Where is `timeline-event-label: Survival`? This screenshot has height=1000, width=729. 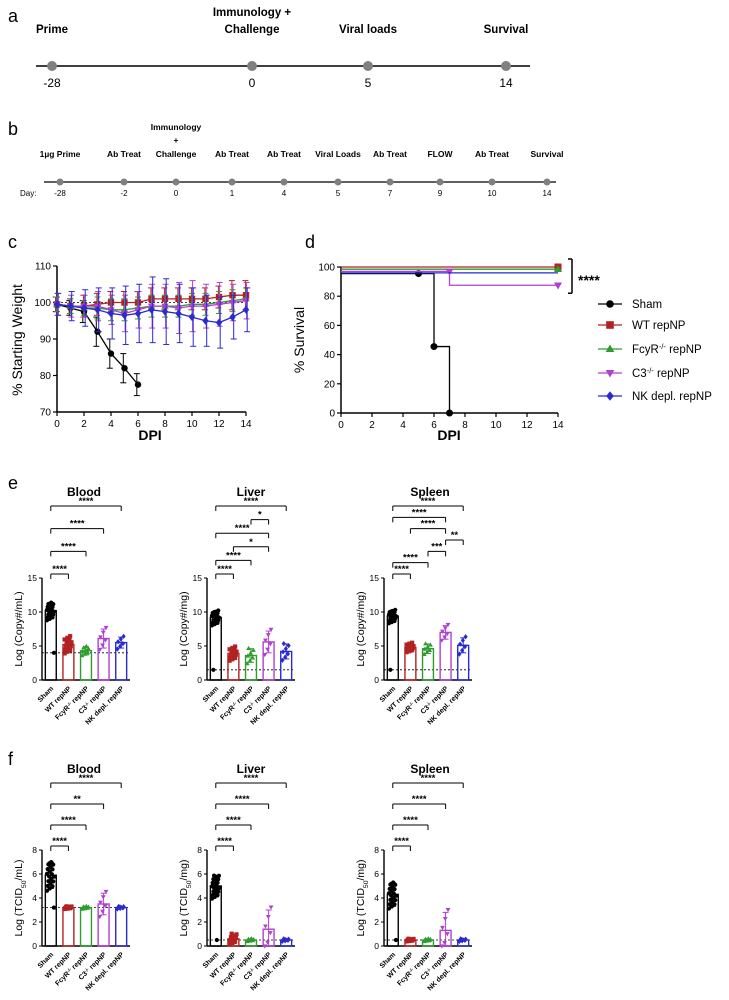
timeline-event-label: Survival is located at coordinates (546, 154).